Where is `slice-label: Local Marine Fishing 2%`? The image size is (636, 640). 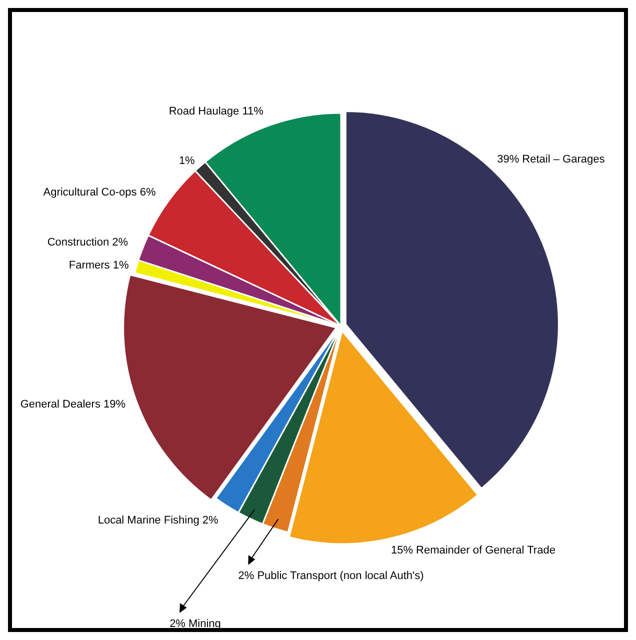 slice-label: Local Marine Fishing 2% is located at coordinates (158, 520).